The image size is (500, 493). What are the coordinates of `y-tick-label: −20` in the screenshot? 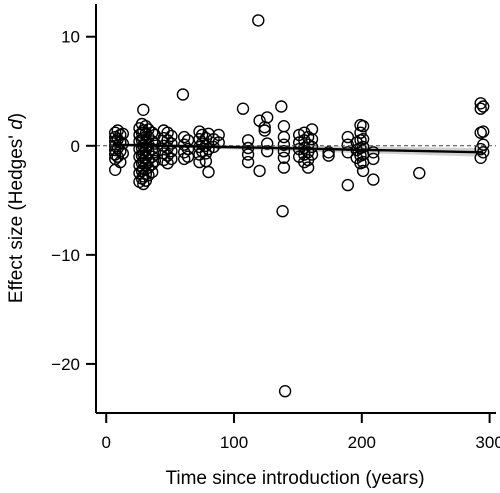 It's located at (65, 364).